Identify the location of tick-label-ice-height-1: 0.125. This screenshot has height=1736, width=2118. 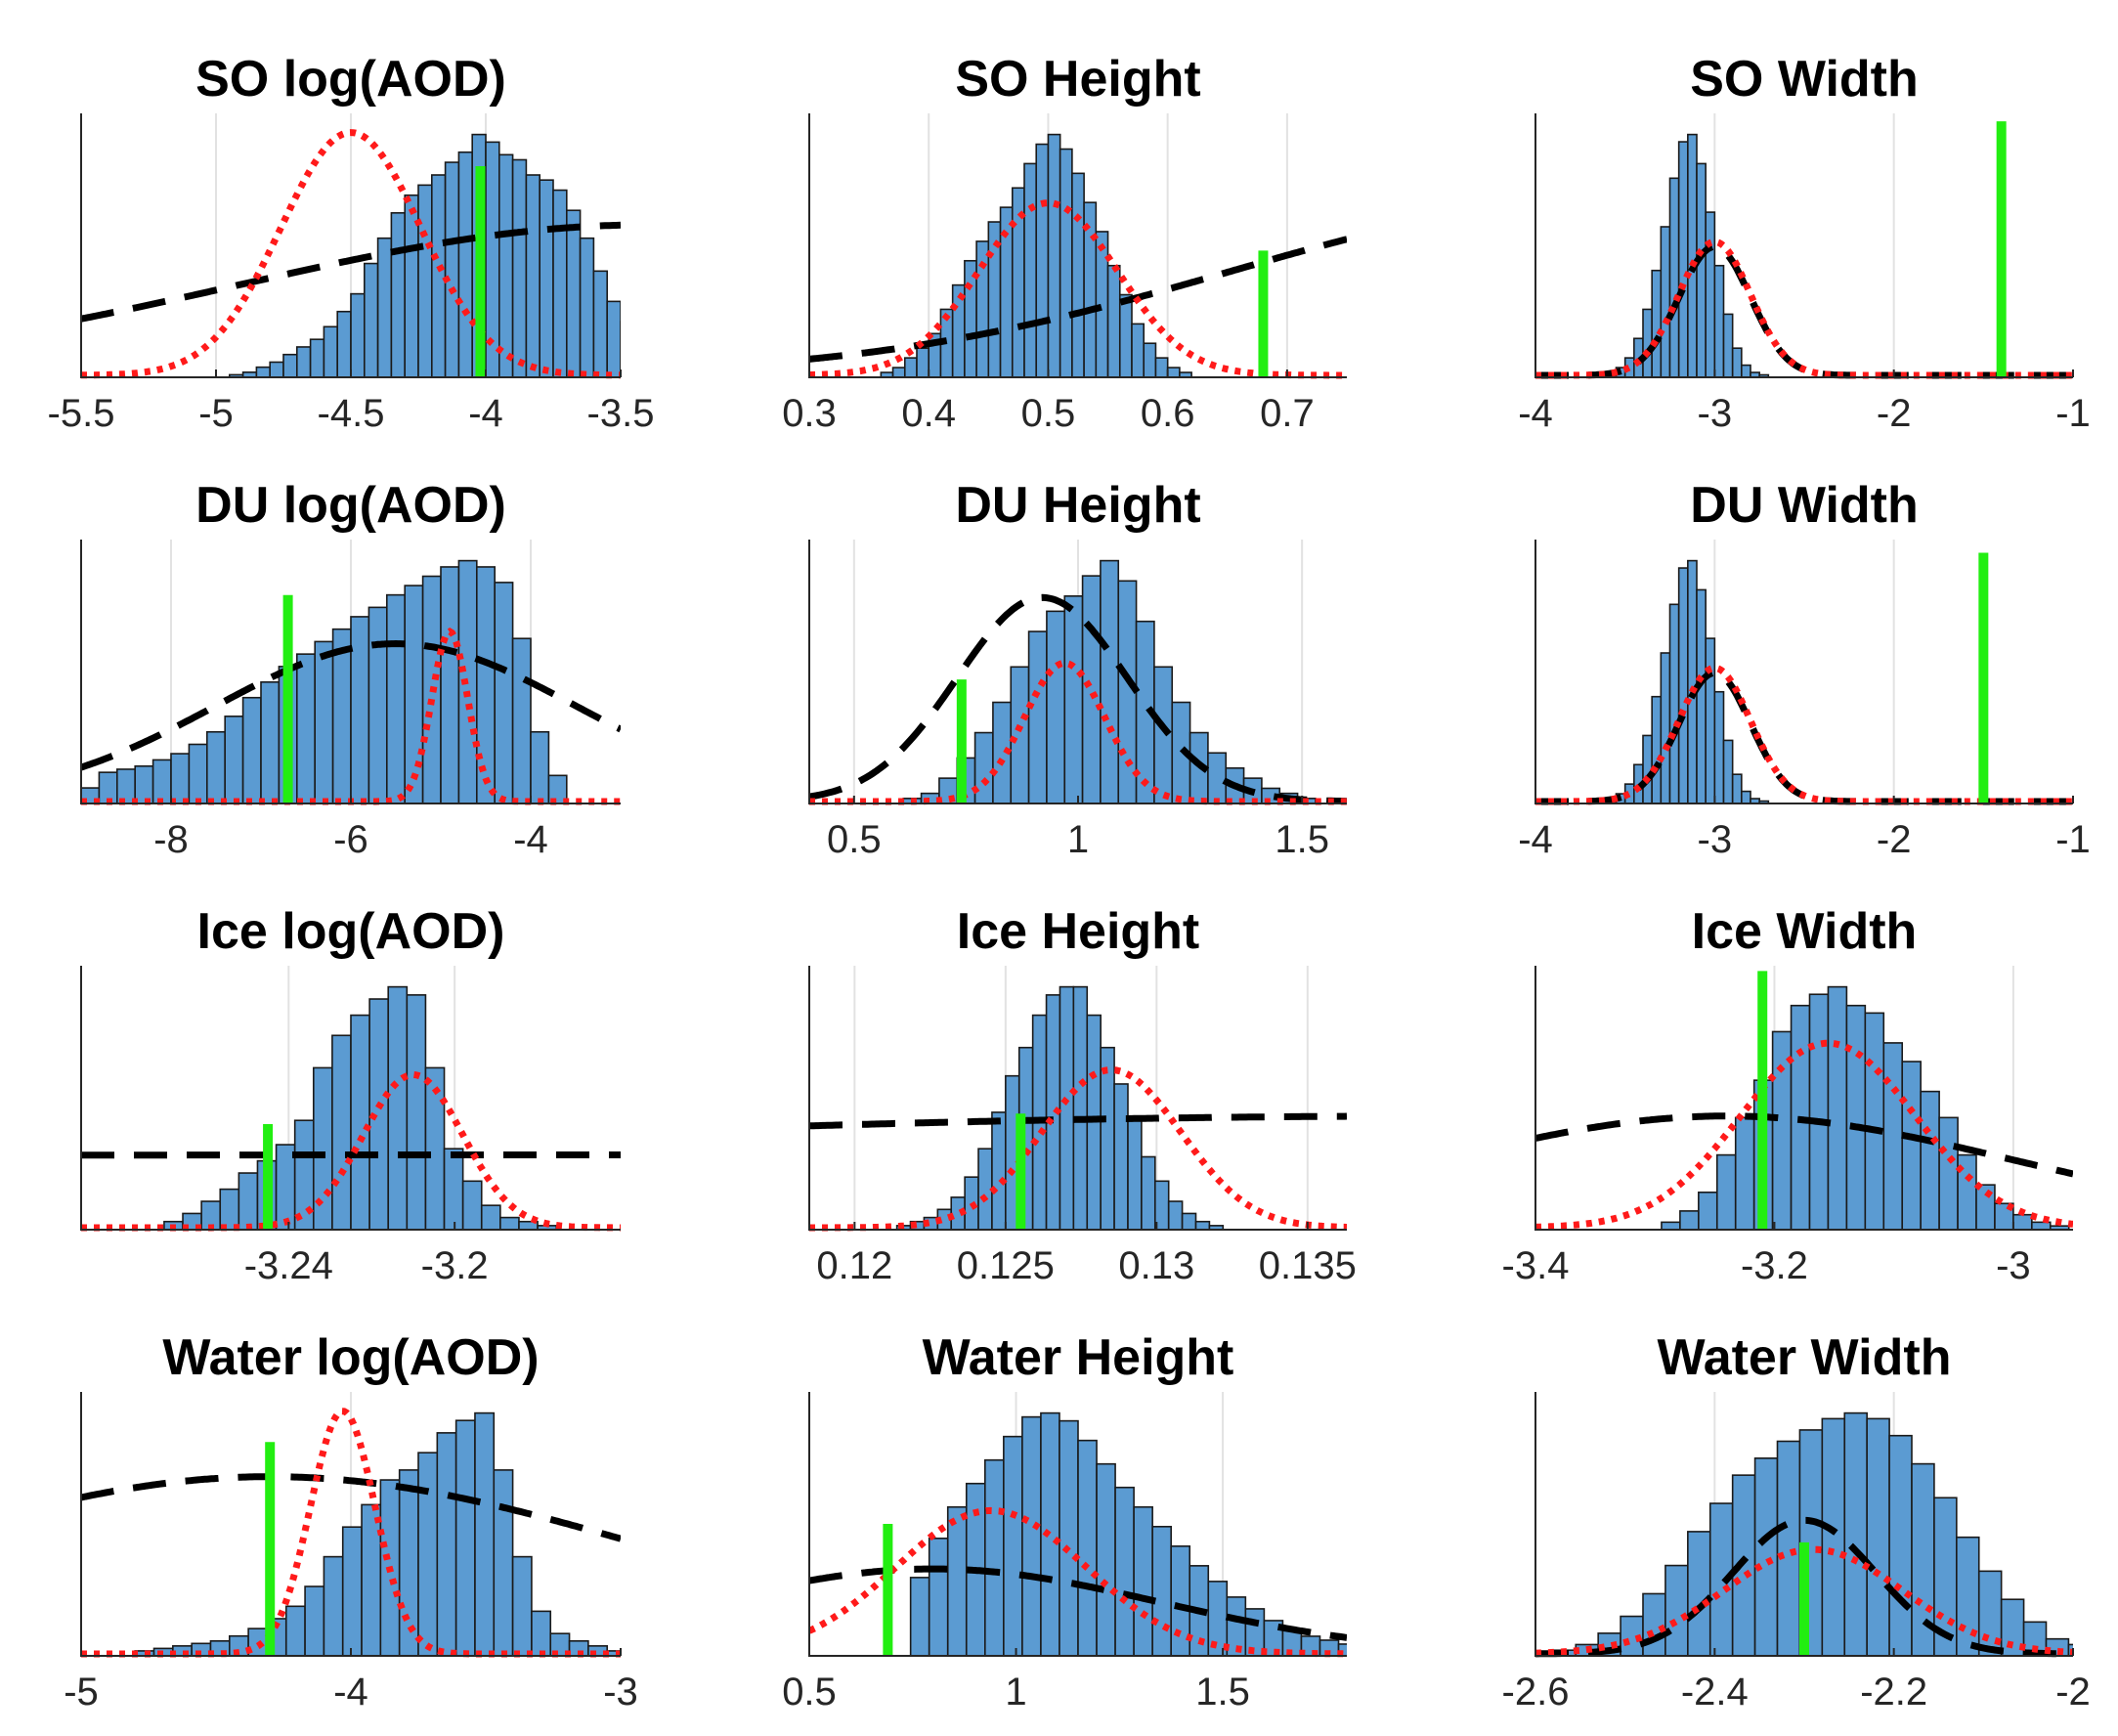
(1006, 1265).